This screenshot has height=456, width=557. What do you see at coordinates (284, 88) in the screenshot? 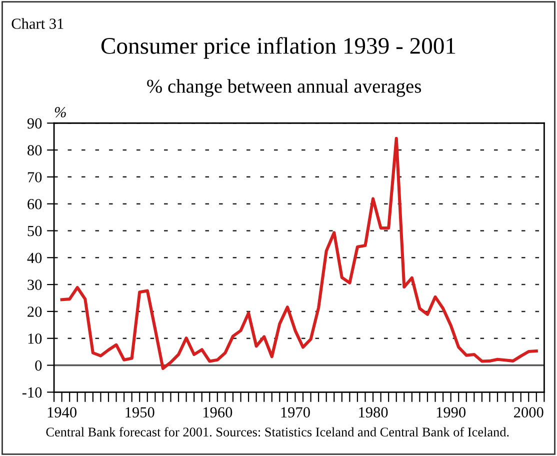
I see `chart-subtitle: % change between annual averages` at bounding box center [284, 88].